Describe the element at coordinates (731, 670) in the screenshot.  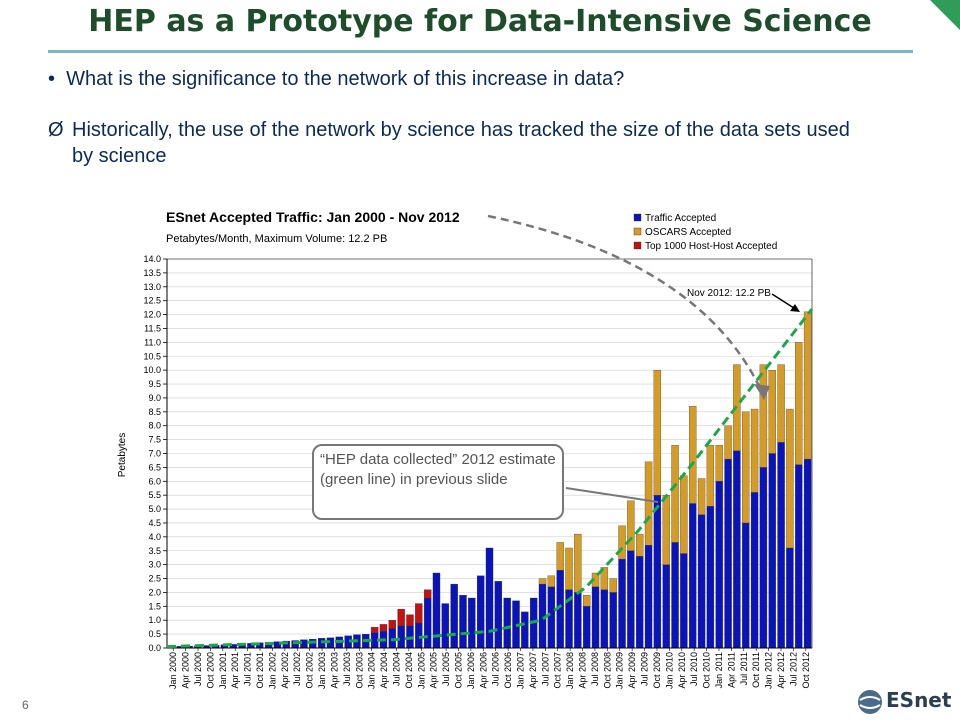
I see `x-tick-label: Apr 2011` at that location.